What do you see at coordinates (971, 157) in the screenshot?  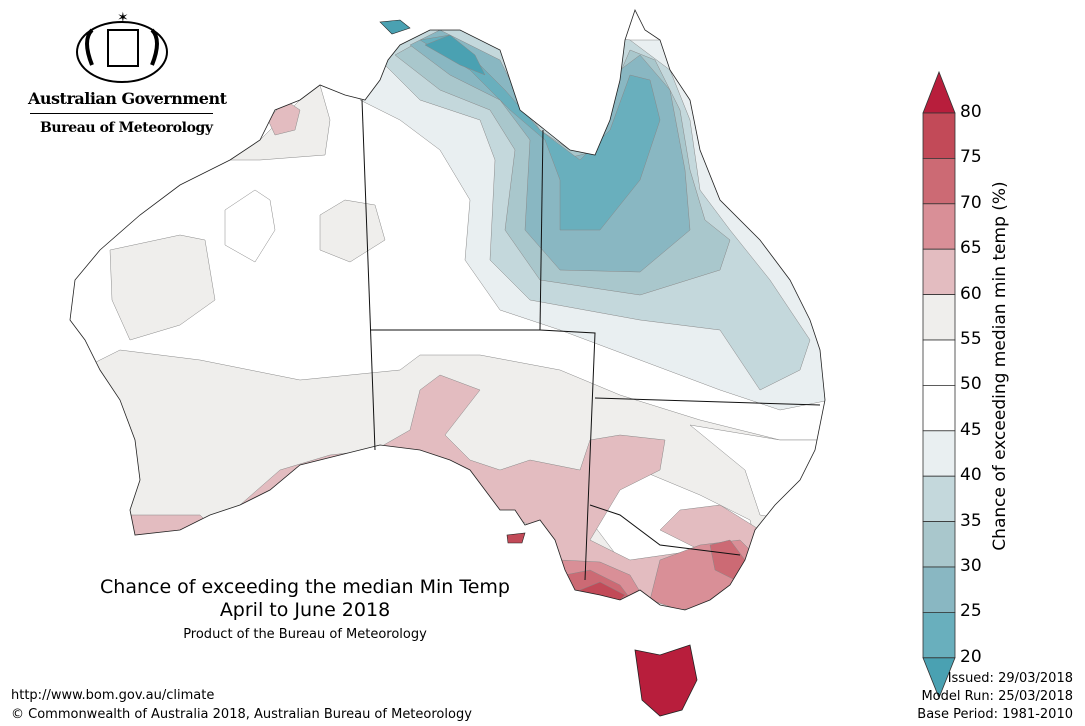 I see `colorbar-tick: 75` at bounding box center [971, 157].